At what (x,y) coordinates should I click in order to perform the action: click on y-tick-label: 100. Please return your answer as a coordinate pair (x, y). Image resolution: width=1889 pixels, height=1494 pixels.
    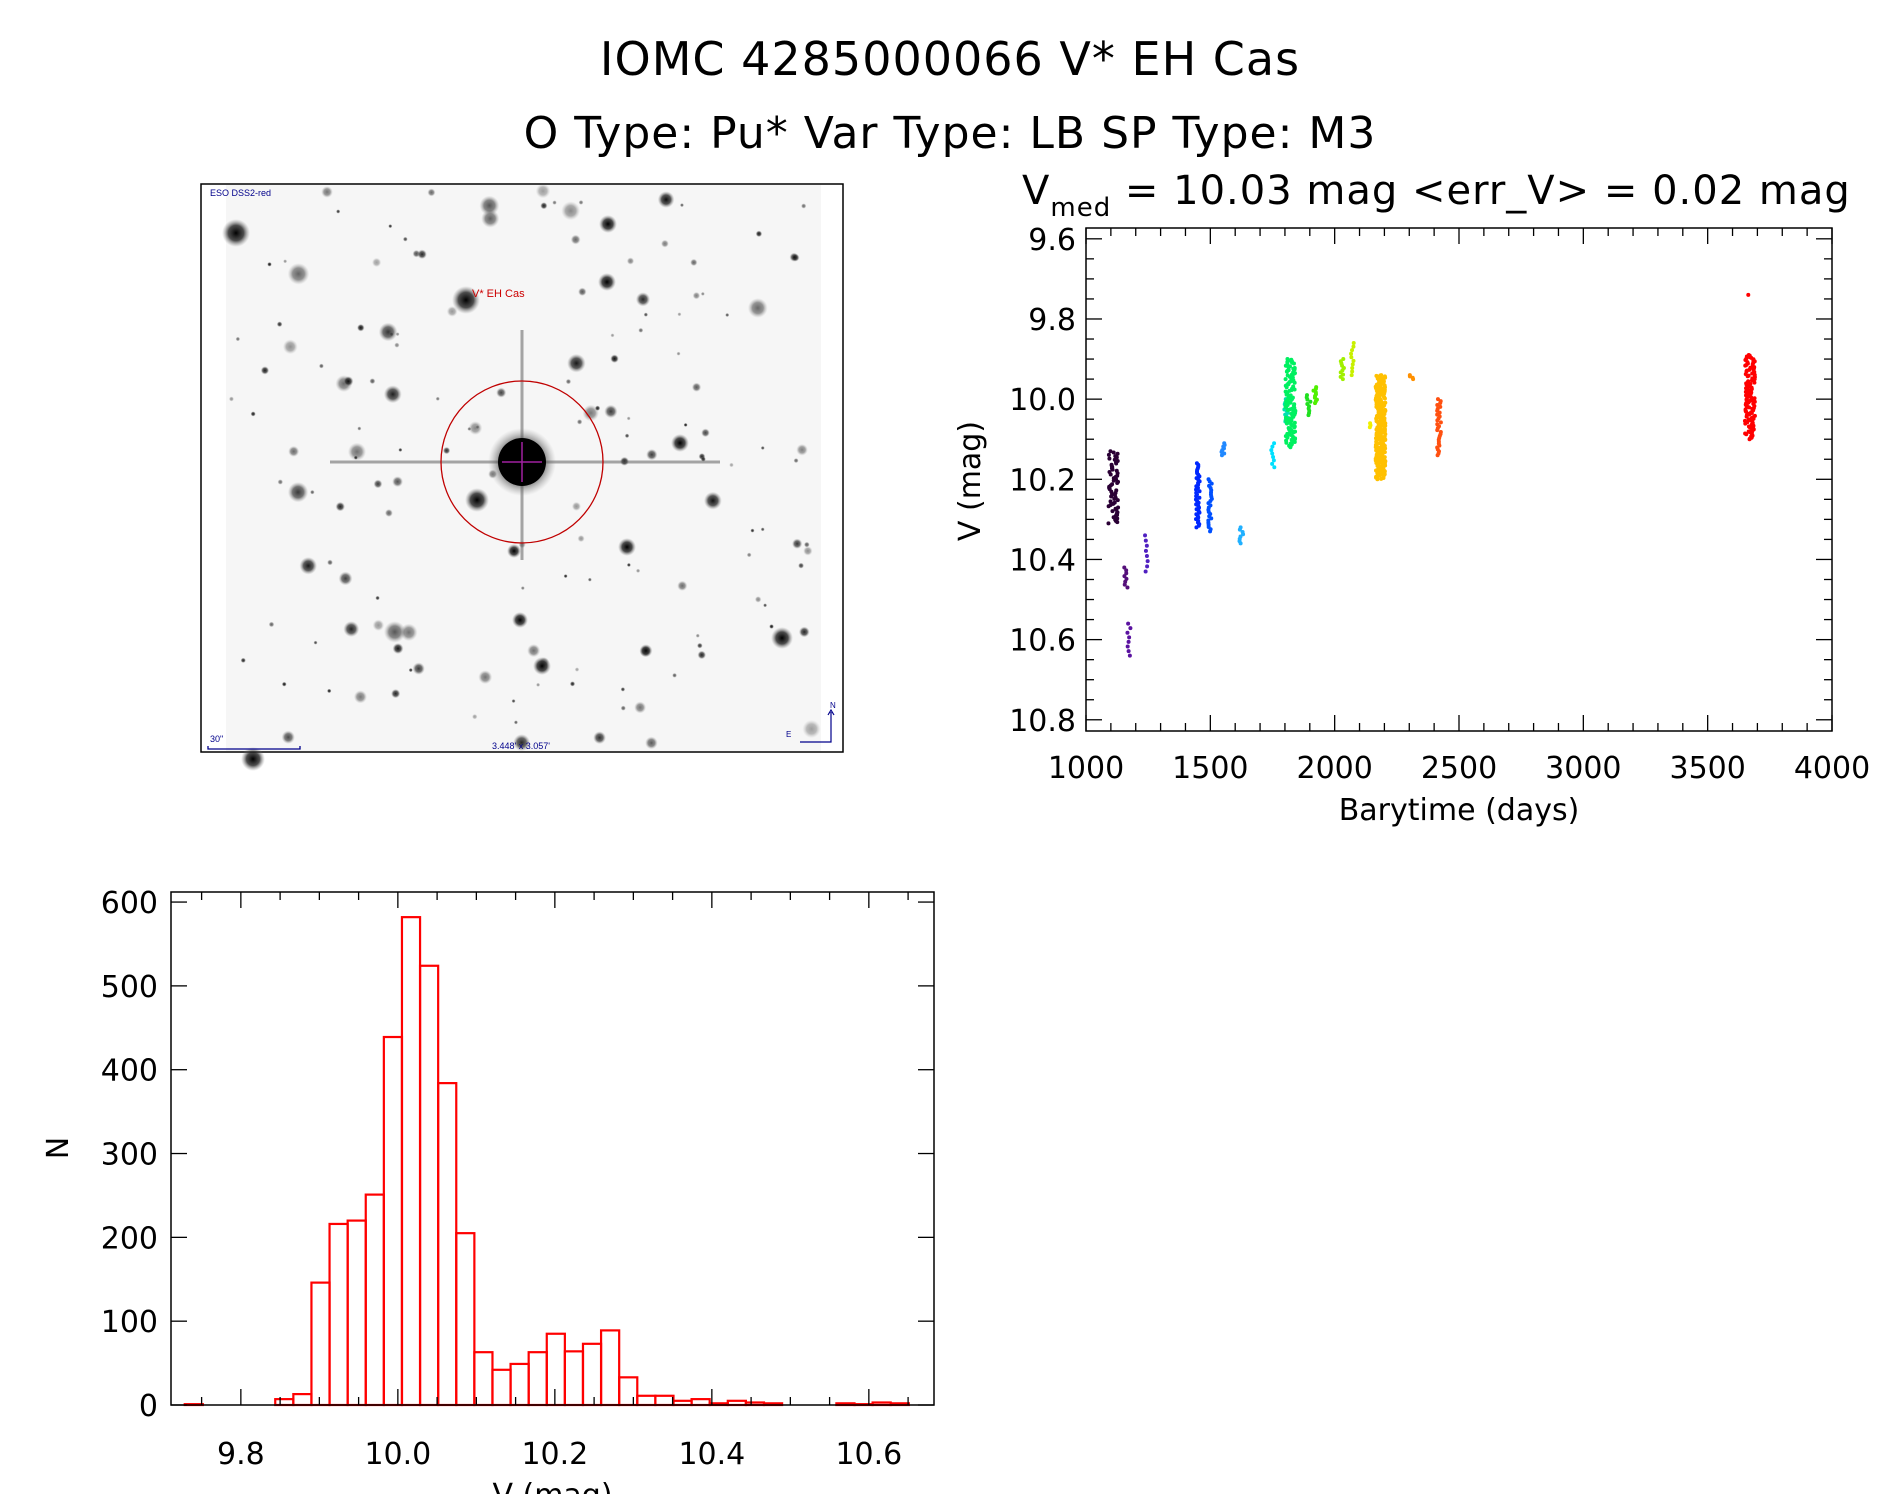
    Looking at the image, I should click on (129, 1322).